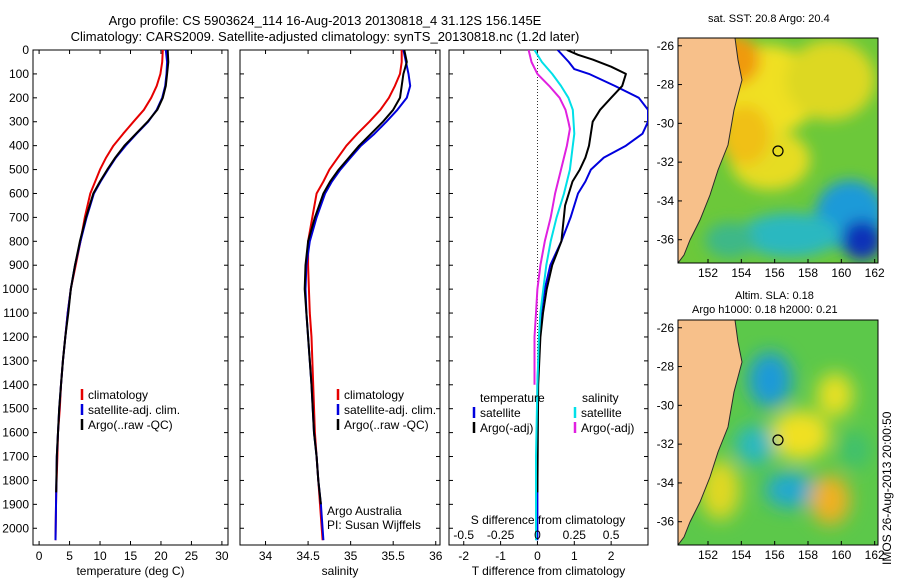 The width and height of the screenshot is (900, 580). Describe the element at coordinates (19, 98) in the screenshot. I see `depth-tick-label: 200` at that location.